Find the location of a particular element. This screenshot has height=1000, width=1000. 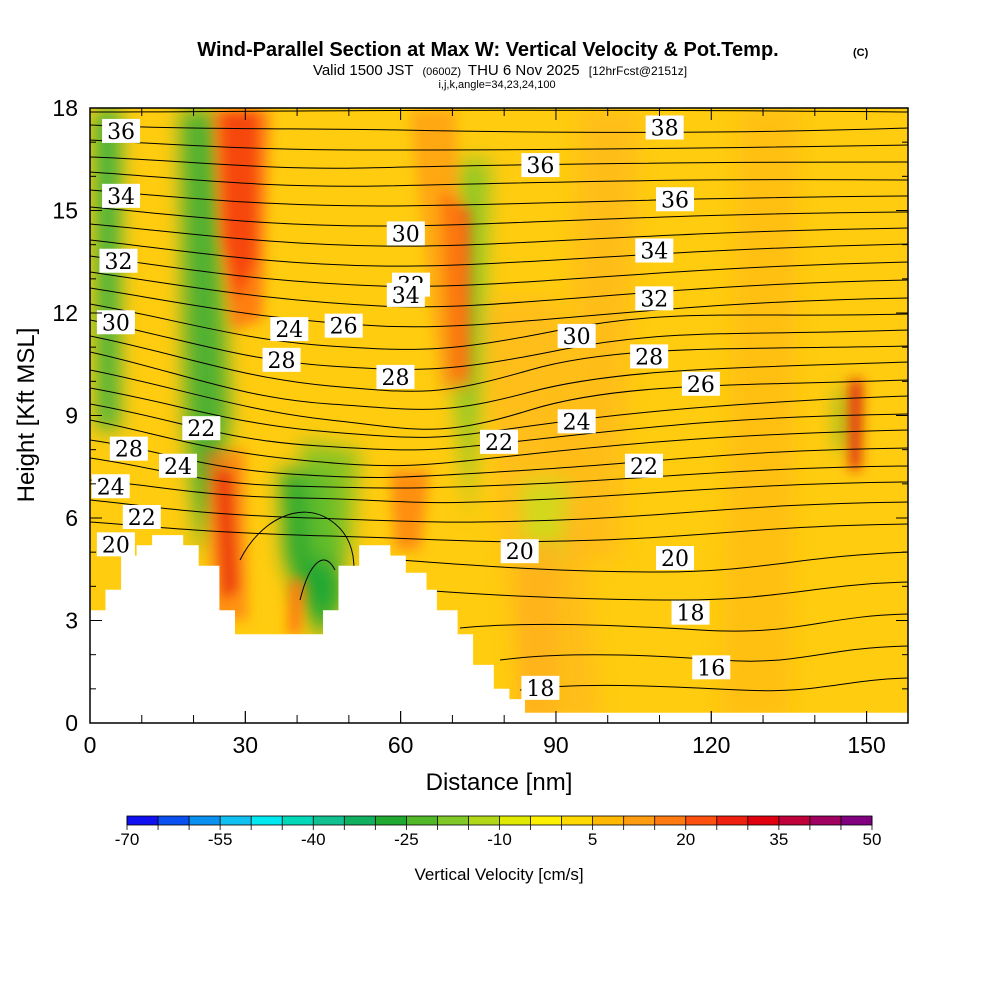

updraft-mid-column is located at coordinates (296, 607).